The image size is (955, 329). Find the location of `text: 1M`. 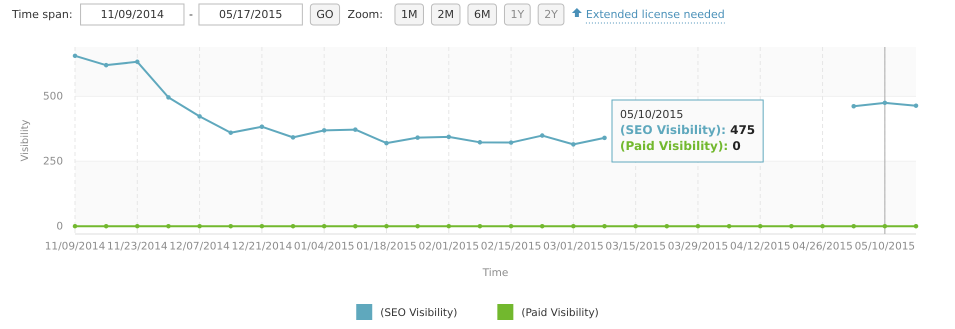

text: 1M is located at coordinates (409, 14).